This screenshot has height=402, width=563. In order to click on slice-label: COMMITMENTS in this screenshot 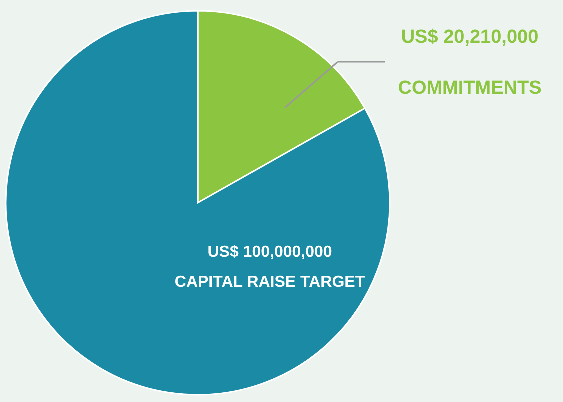, I will do `click(470, 88)`.